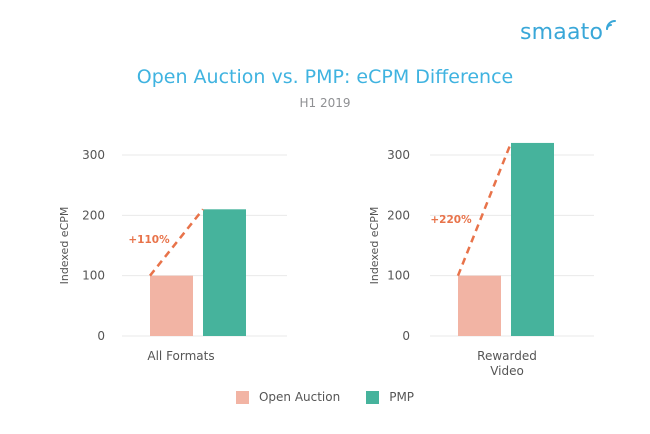 This screenshot has width=650, height=434. Describe the element at coordinates (451, 220) in the screenshot. I see `difference-annotation: +220%` at that location.